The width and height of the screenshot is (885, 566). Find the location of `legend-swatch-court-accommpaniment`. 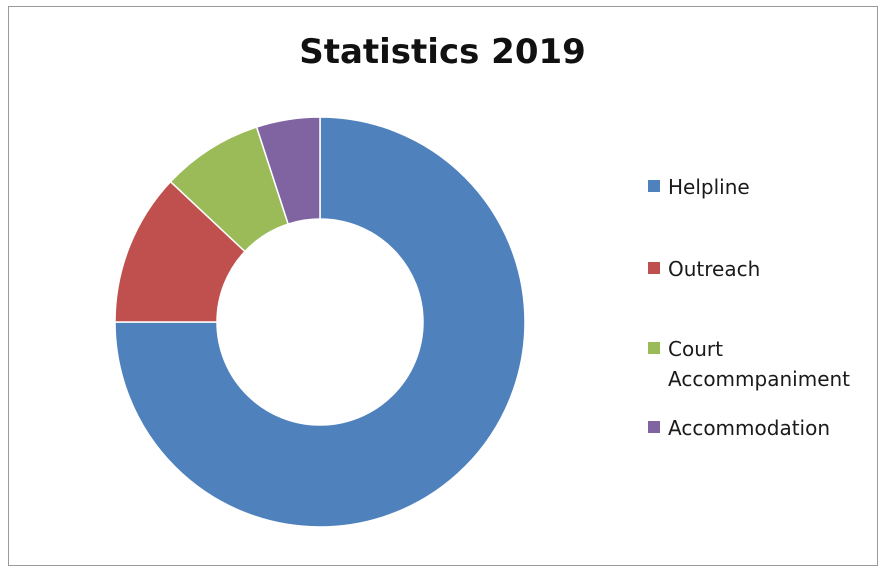

legend-swatch-court-accommpaniment is located at coordinates (654, 348).